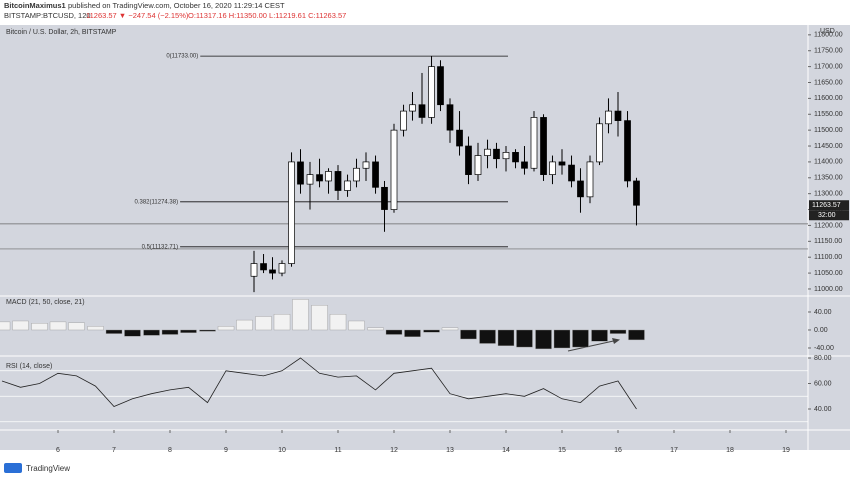 Image resolution: width=850 pixels, height=478 pixels. I want to click on y-tick-label: 0.00, so click(821, 330).